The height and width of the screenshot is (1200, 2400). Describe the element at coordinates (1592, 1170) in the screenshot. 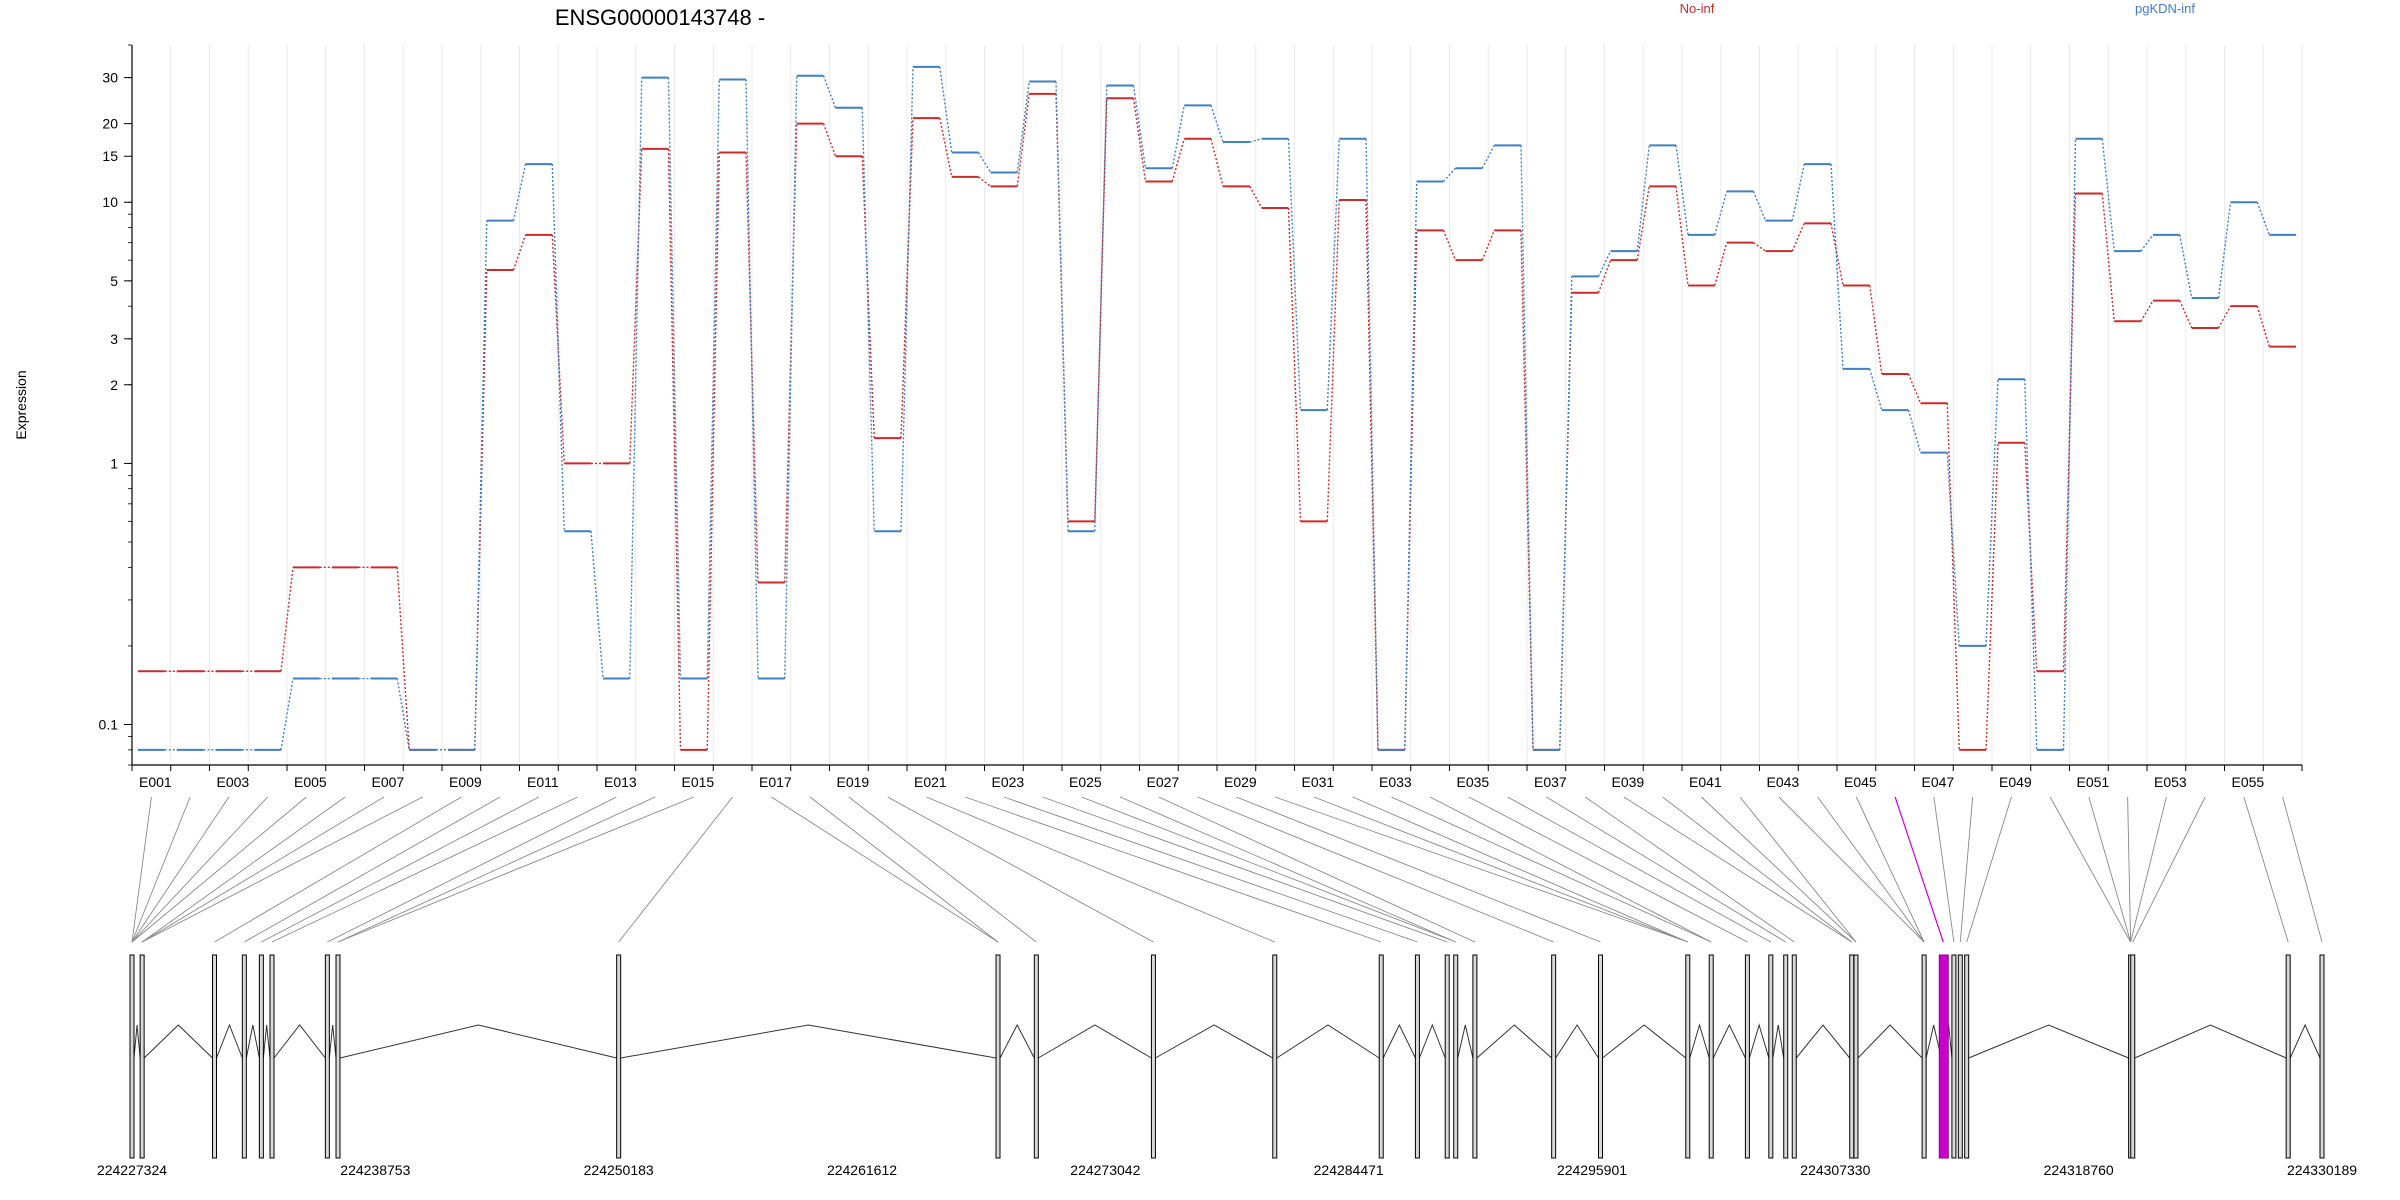

I see `genomic-tick-label: 224295901` at that location.